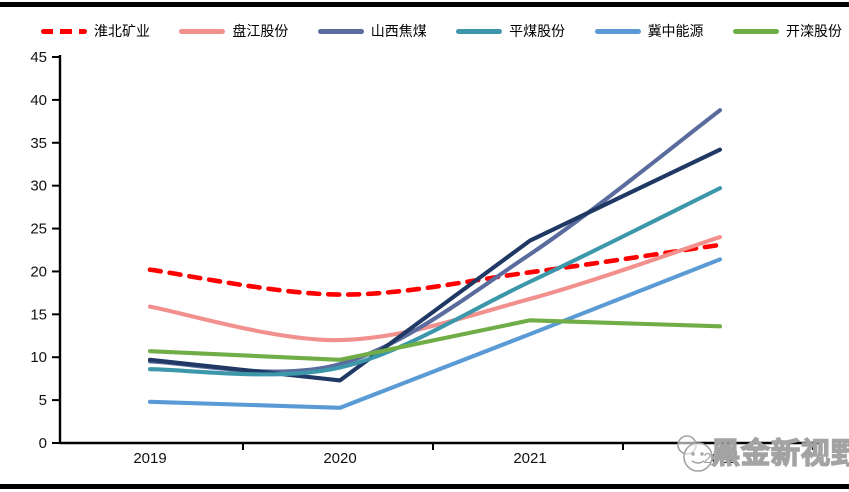  I want to click on y-tick-label: 35, so click(38, 143).